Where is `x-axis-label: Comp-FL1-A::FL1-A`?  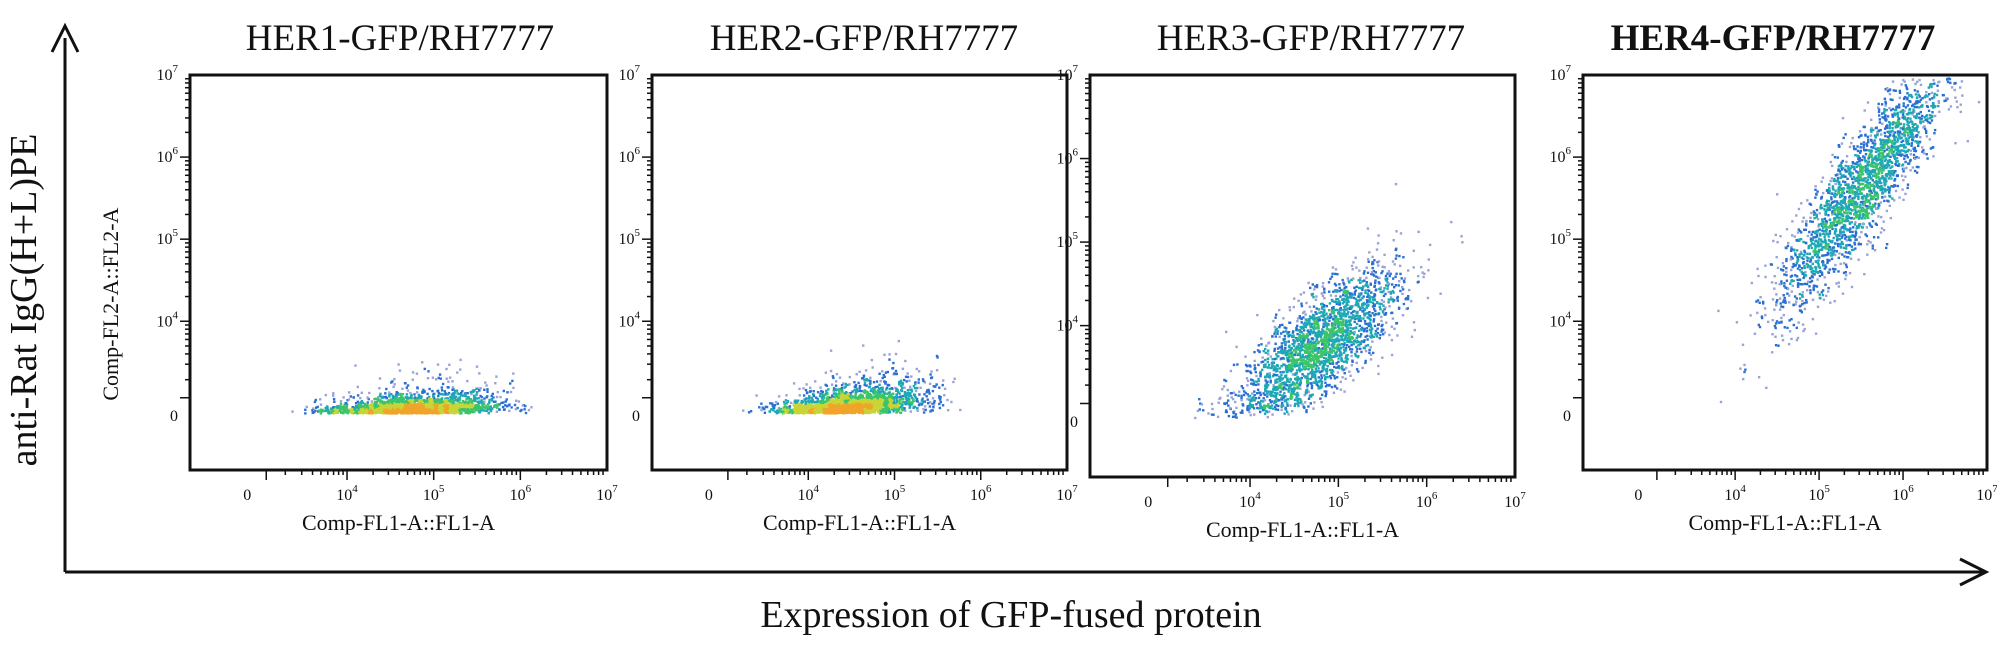 x-axis-label: Comp-FL1-A::FL1-A is located at coordinates (859, 522).